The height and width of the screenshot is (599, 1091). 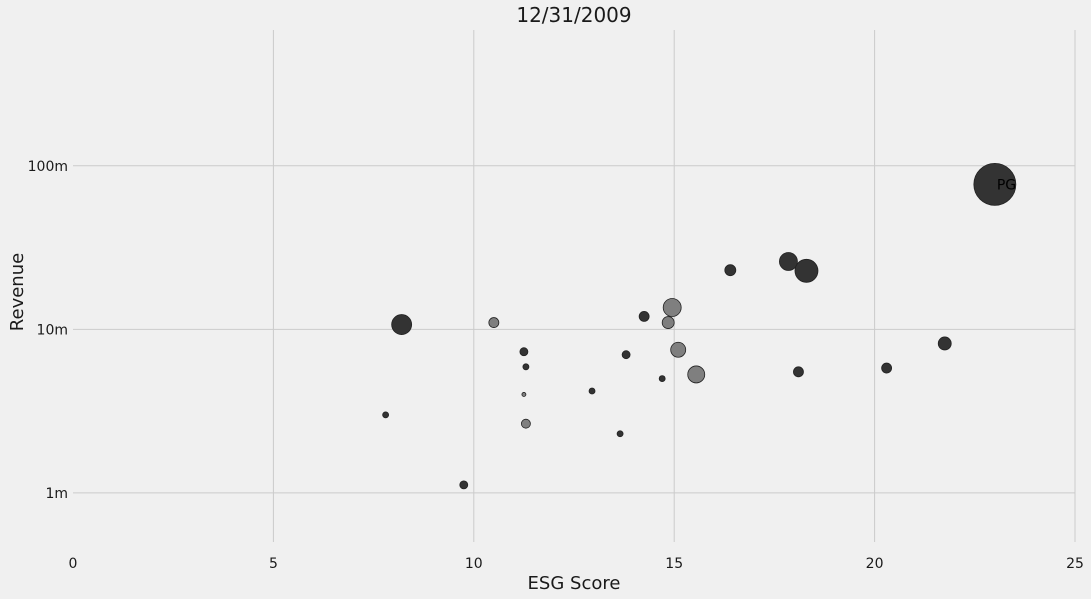 What do you see at coordinates (674, 564) in the screenshot?
I see `x-tick-label: 15` at bounding box center [674, 564].